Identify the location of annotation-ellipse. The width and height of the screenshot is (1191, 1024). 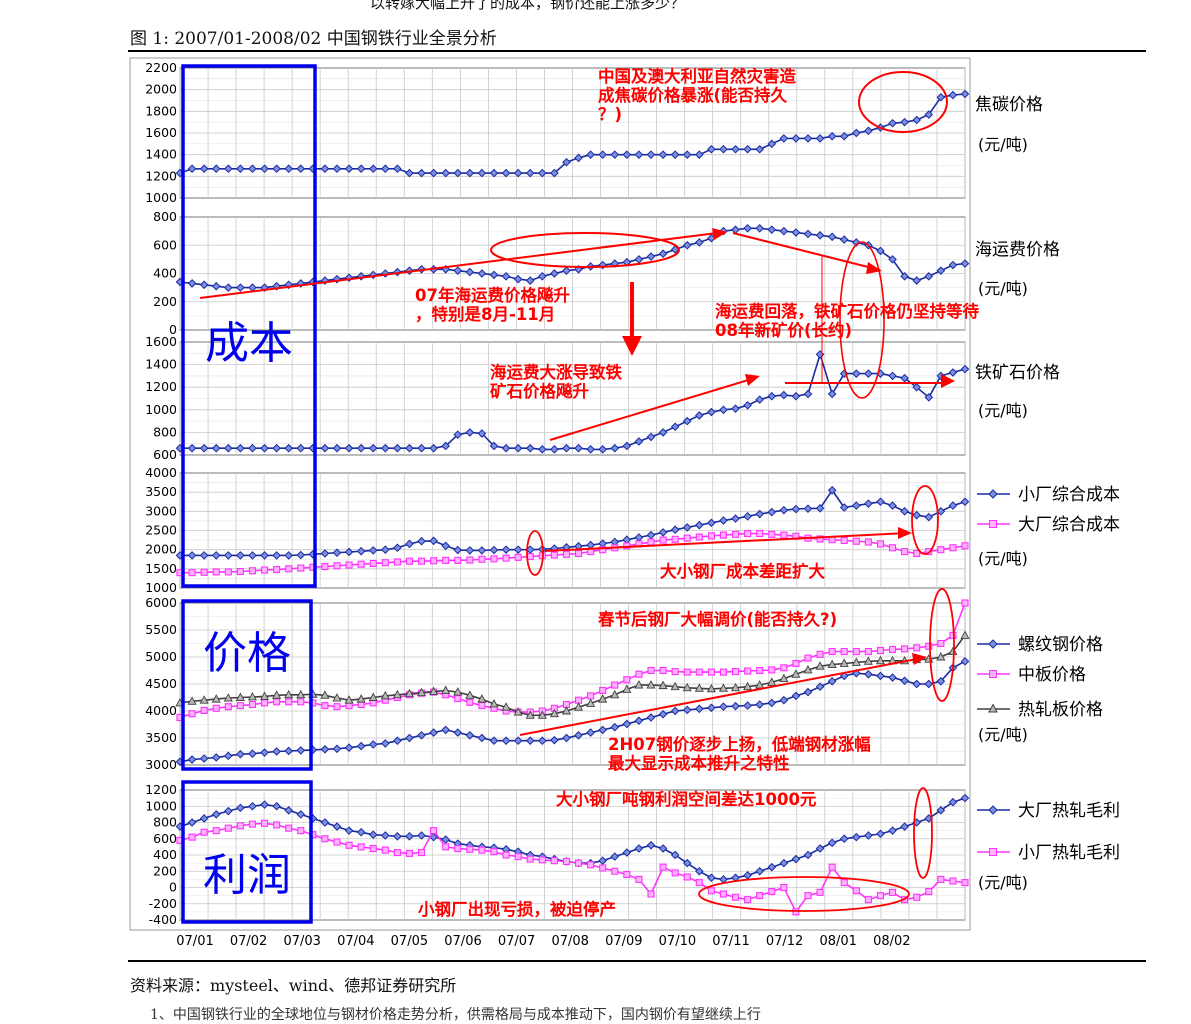
(942, 645).